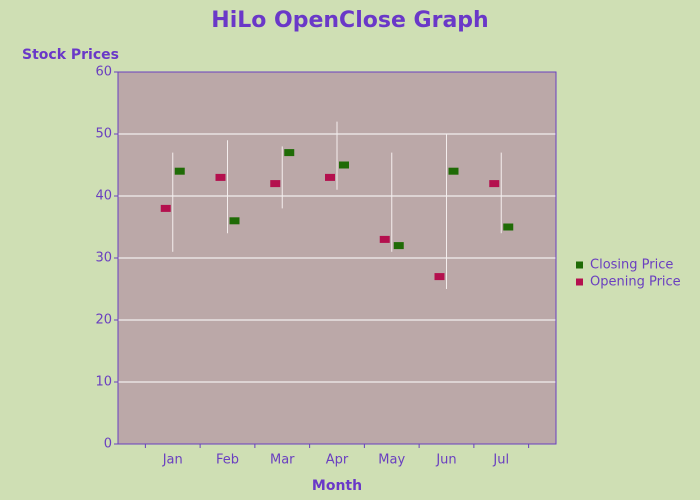  I want to click on x-axis-label: Month, so click(337, 486).